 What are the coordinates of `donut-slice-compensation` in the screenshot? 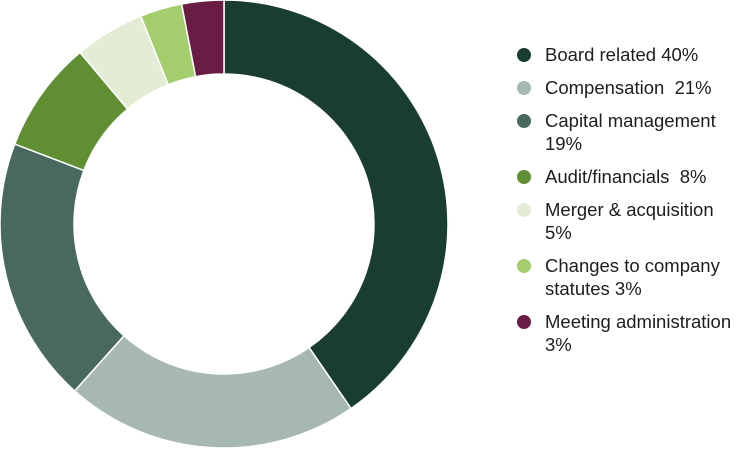 It's located at (213, 391).